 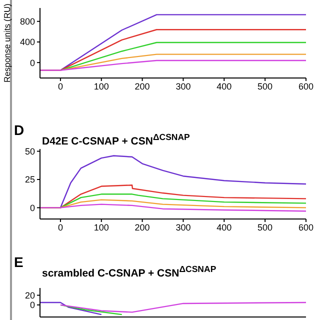 I want to click on y-axis-title: Response units (RU), so click(x=7, y=43).